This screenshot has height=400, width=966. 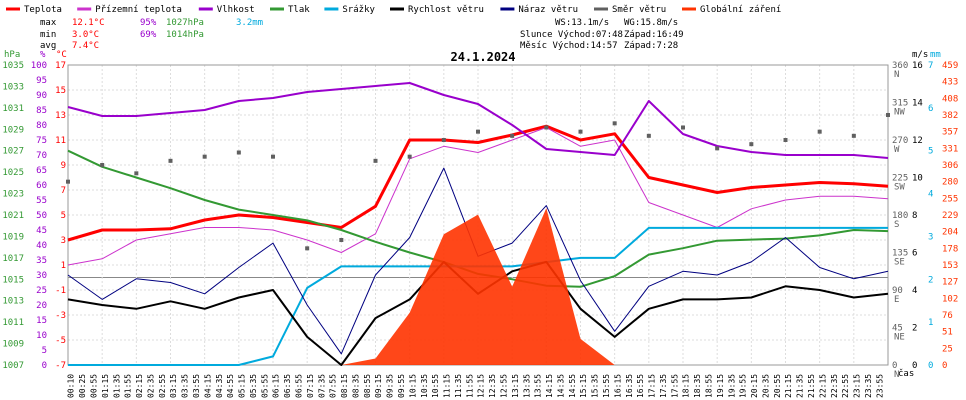 I want to click on tick-x-34: 11:35, so click(x=458, y=386).